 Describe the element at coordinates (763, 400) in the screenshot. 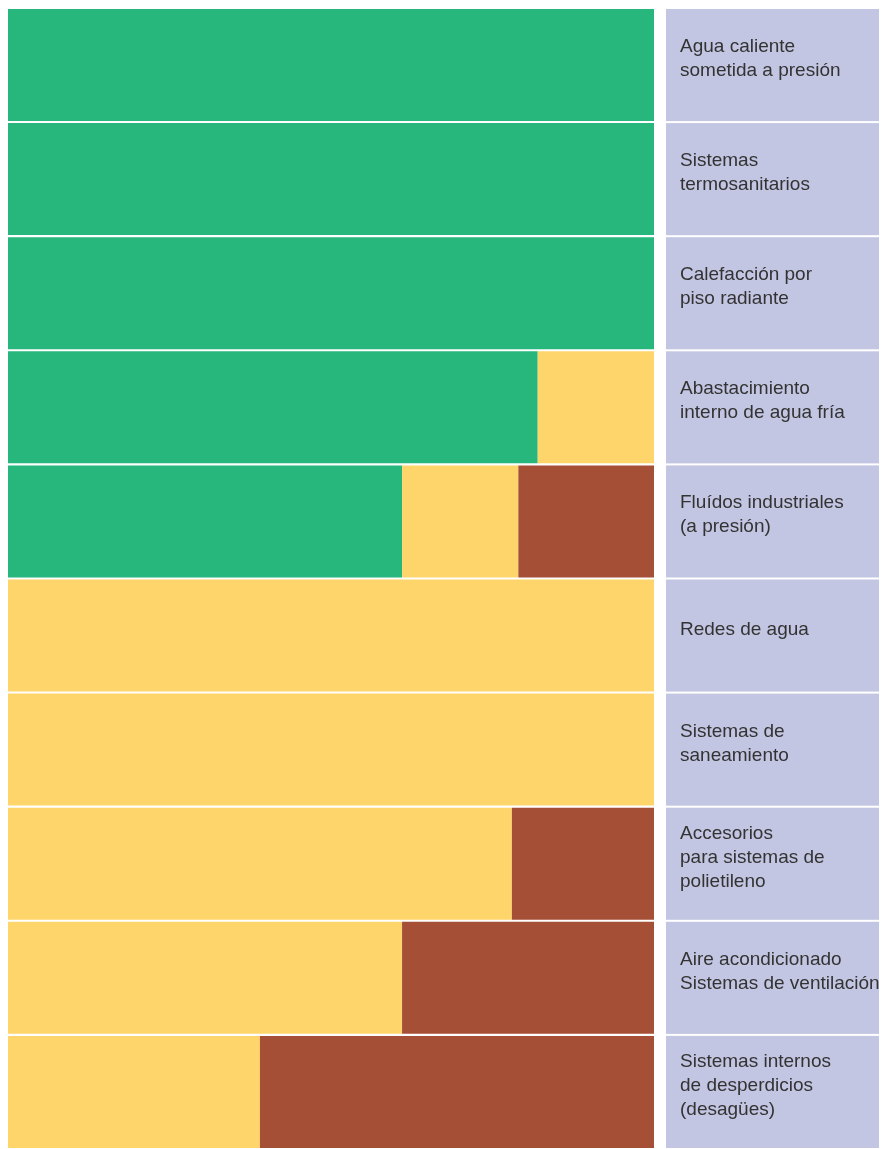

I see `y-tick-label: Abastacimiento interno de agua fría` at that location.